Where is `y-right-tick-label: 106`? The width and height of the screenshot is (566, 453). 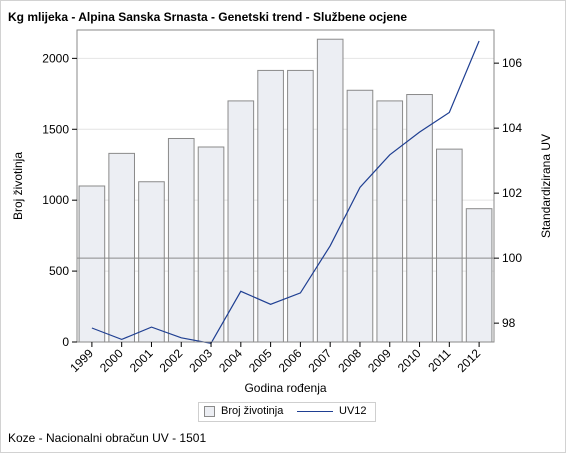 y-right-tick-label: 106 is located at coordinates (512, 63).